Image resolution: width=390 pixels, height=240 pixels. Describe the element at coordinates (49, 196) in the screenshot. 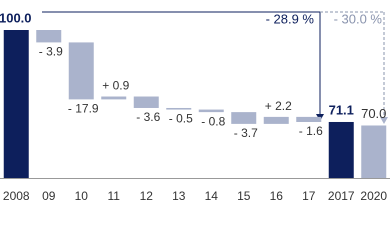

I see `x-tick-label: 09` at that location.